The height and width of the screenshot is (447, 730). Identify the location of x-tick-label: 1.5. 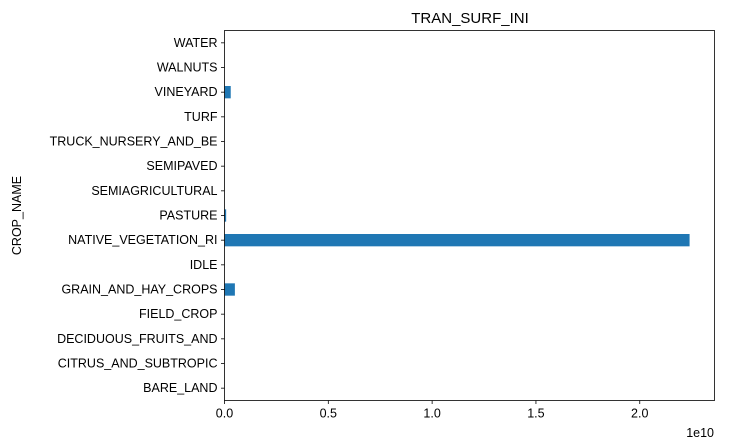
(535, 414).